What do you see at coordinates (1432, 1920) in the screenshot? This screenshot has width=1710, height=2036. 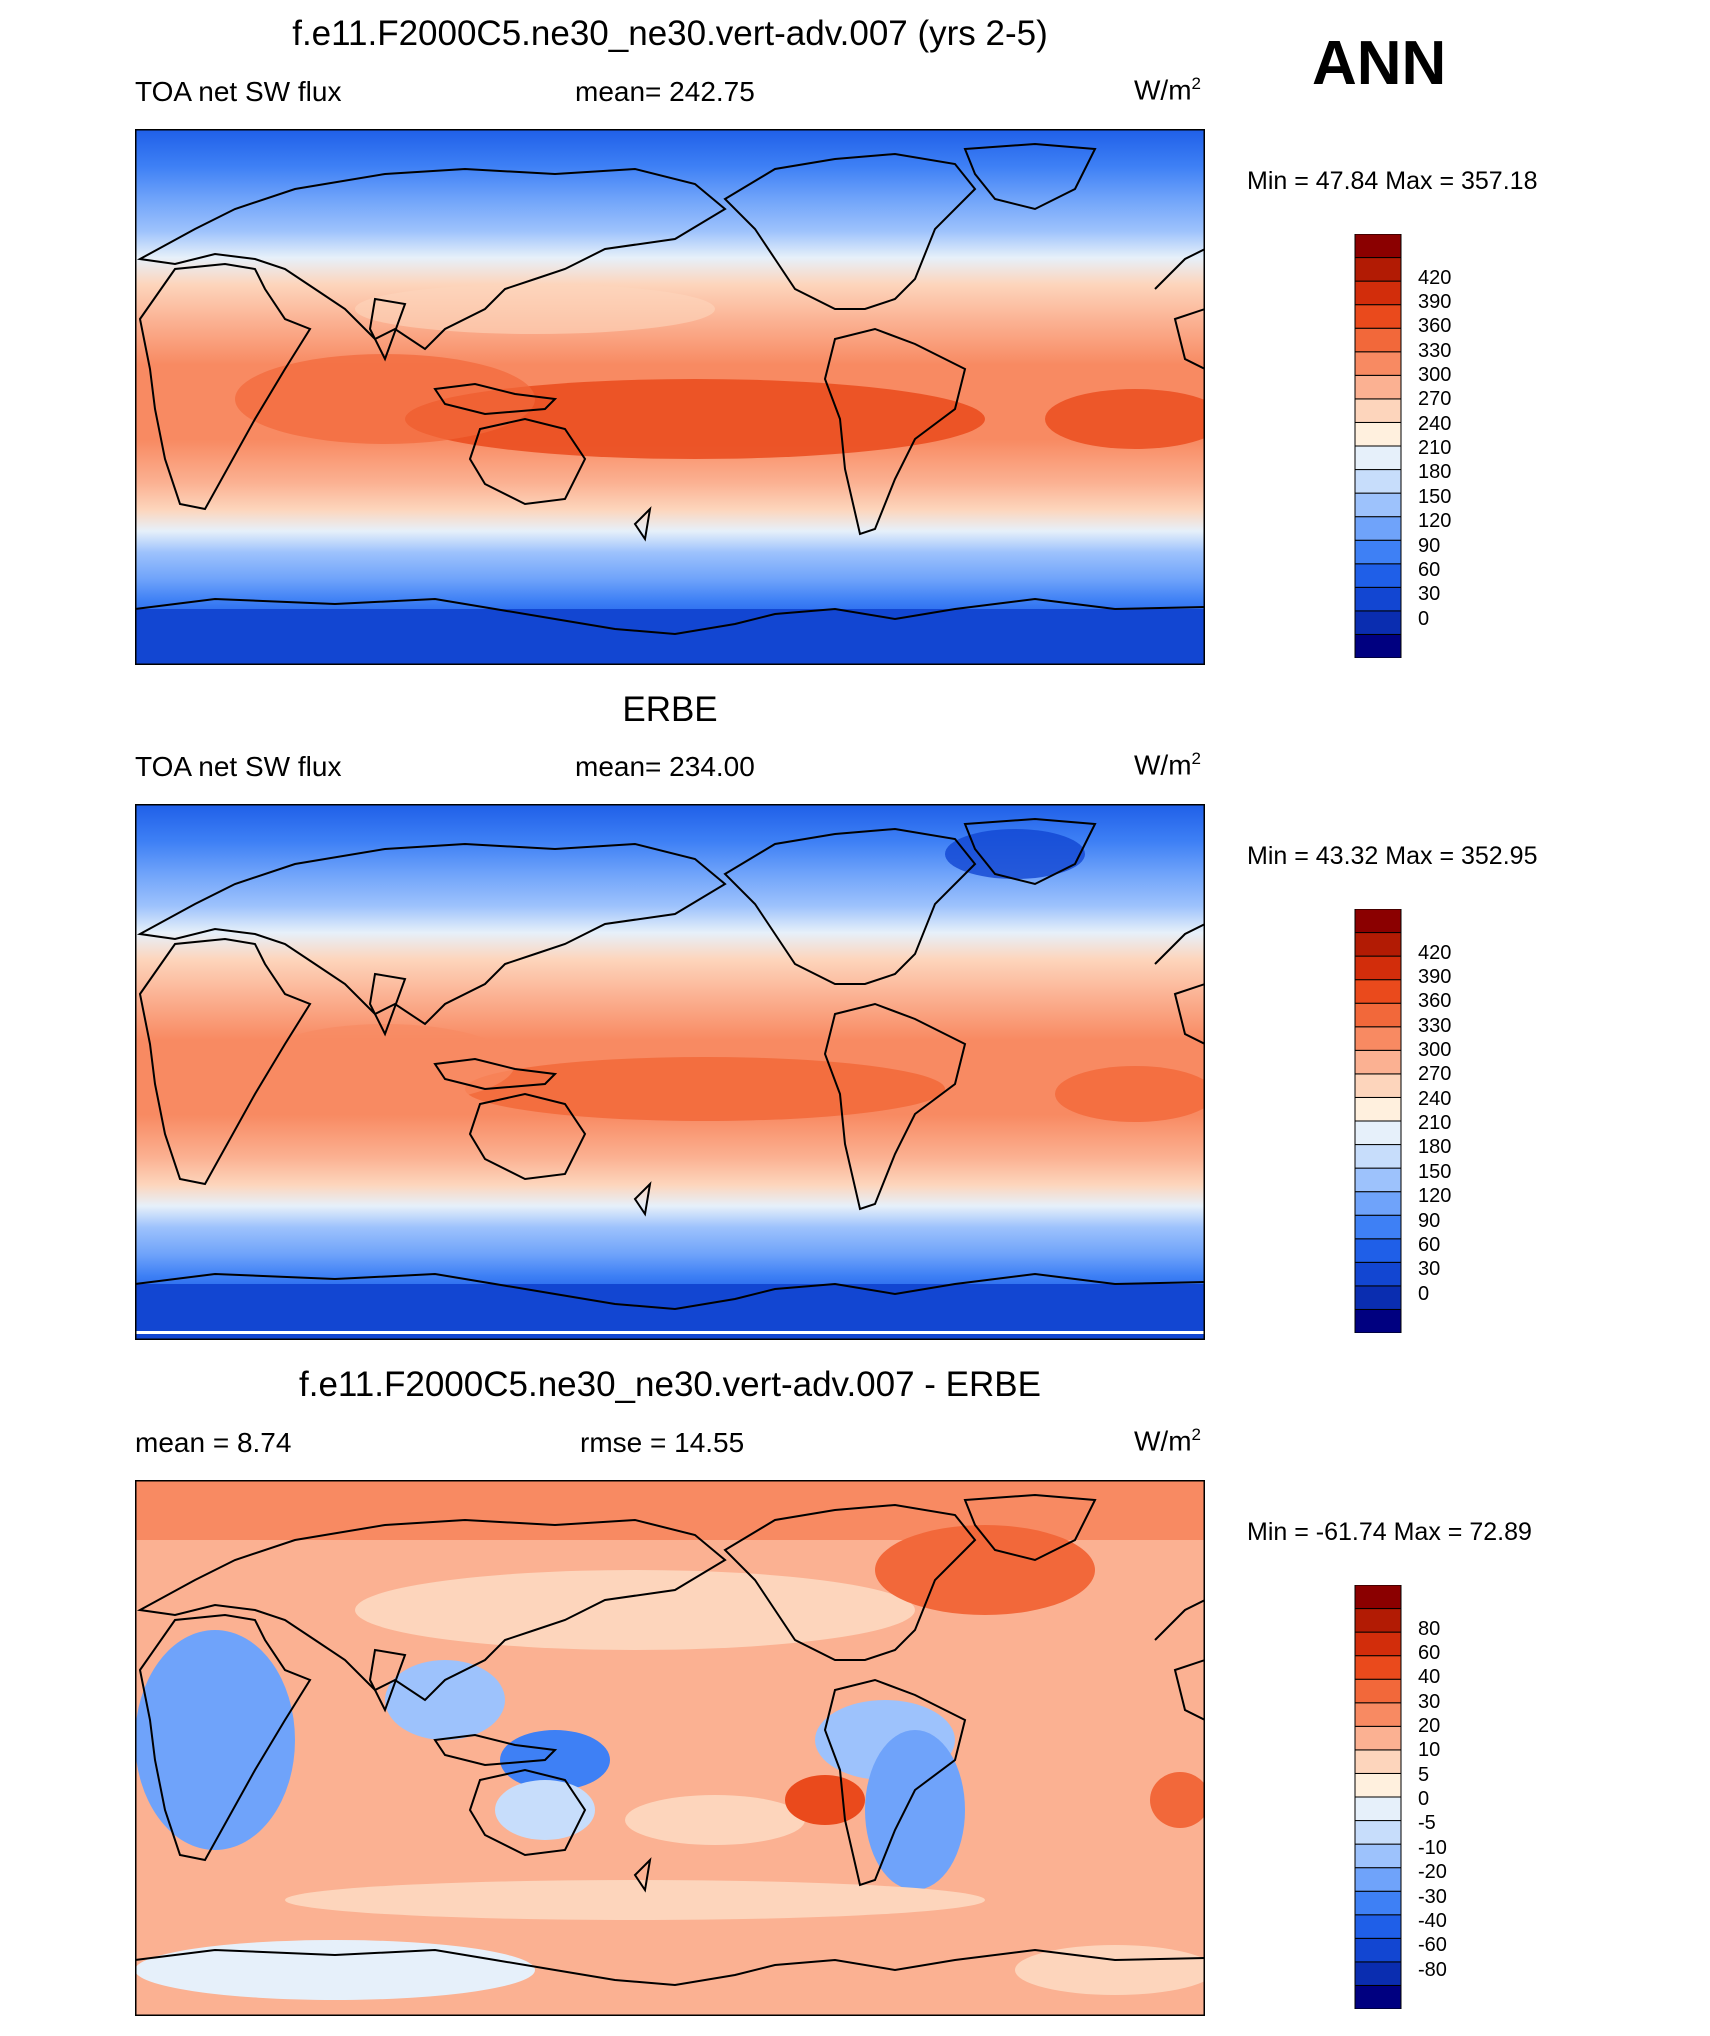 I see `colorbar-tick-label: -40` at bounding box center [1432, 1920].